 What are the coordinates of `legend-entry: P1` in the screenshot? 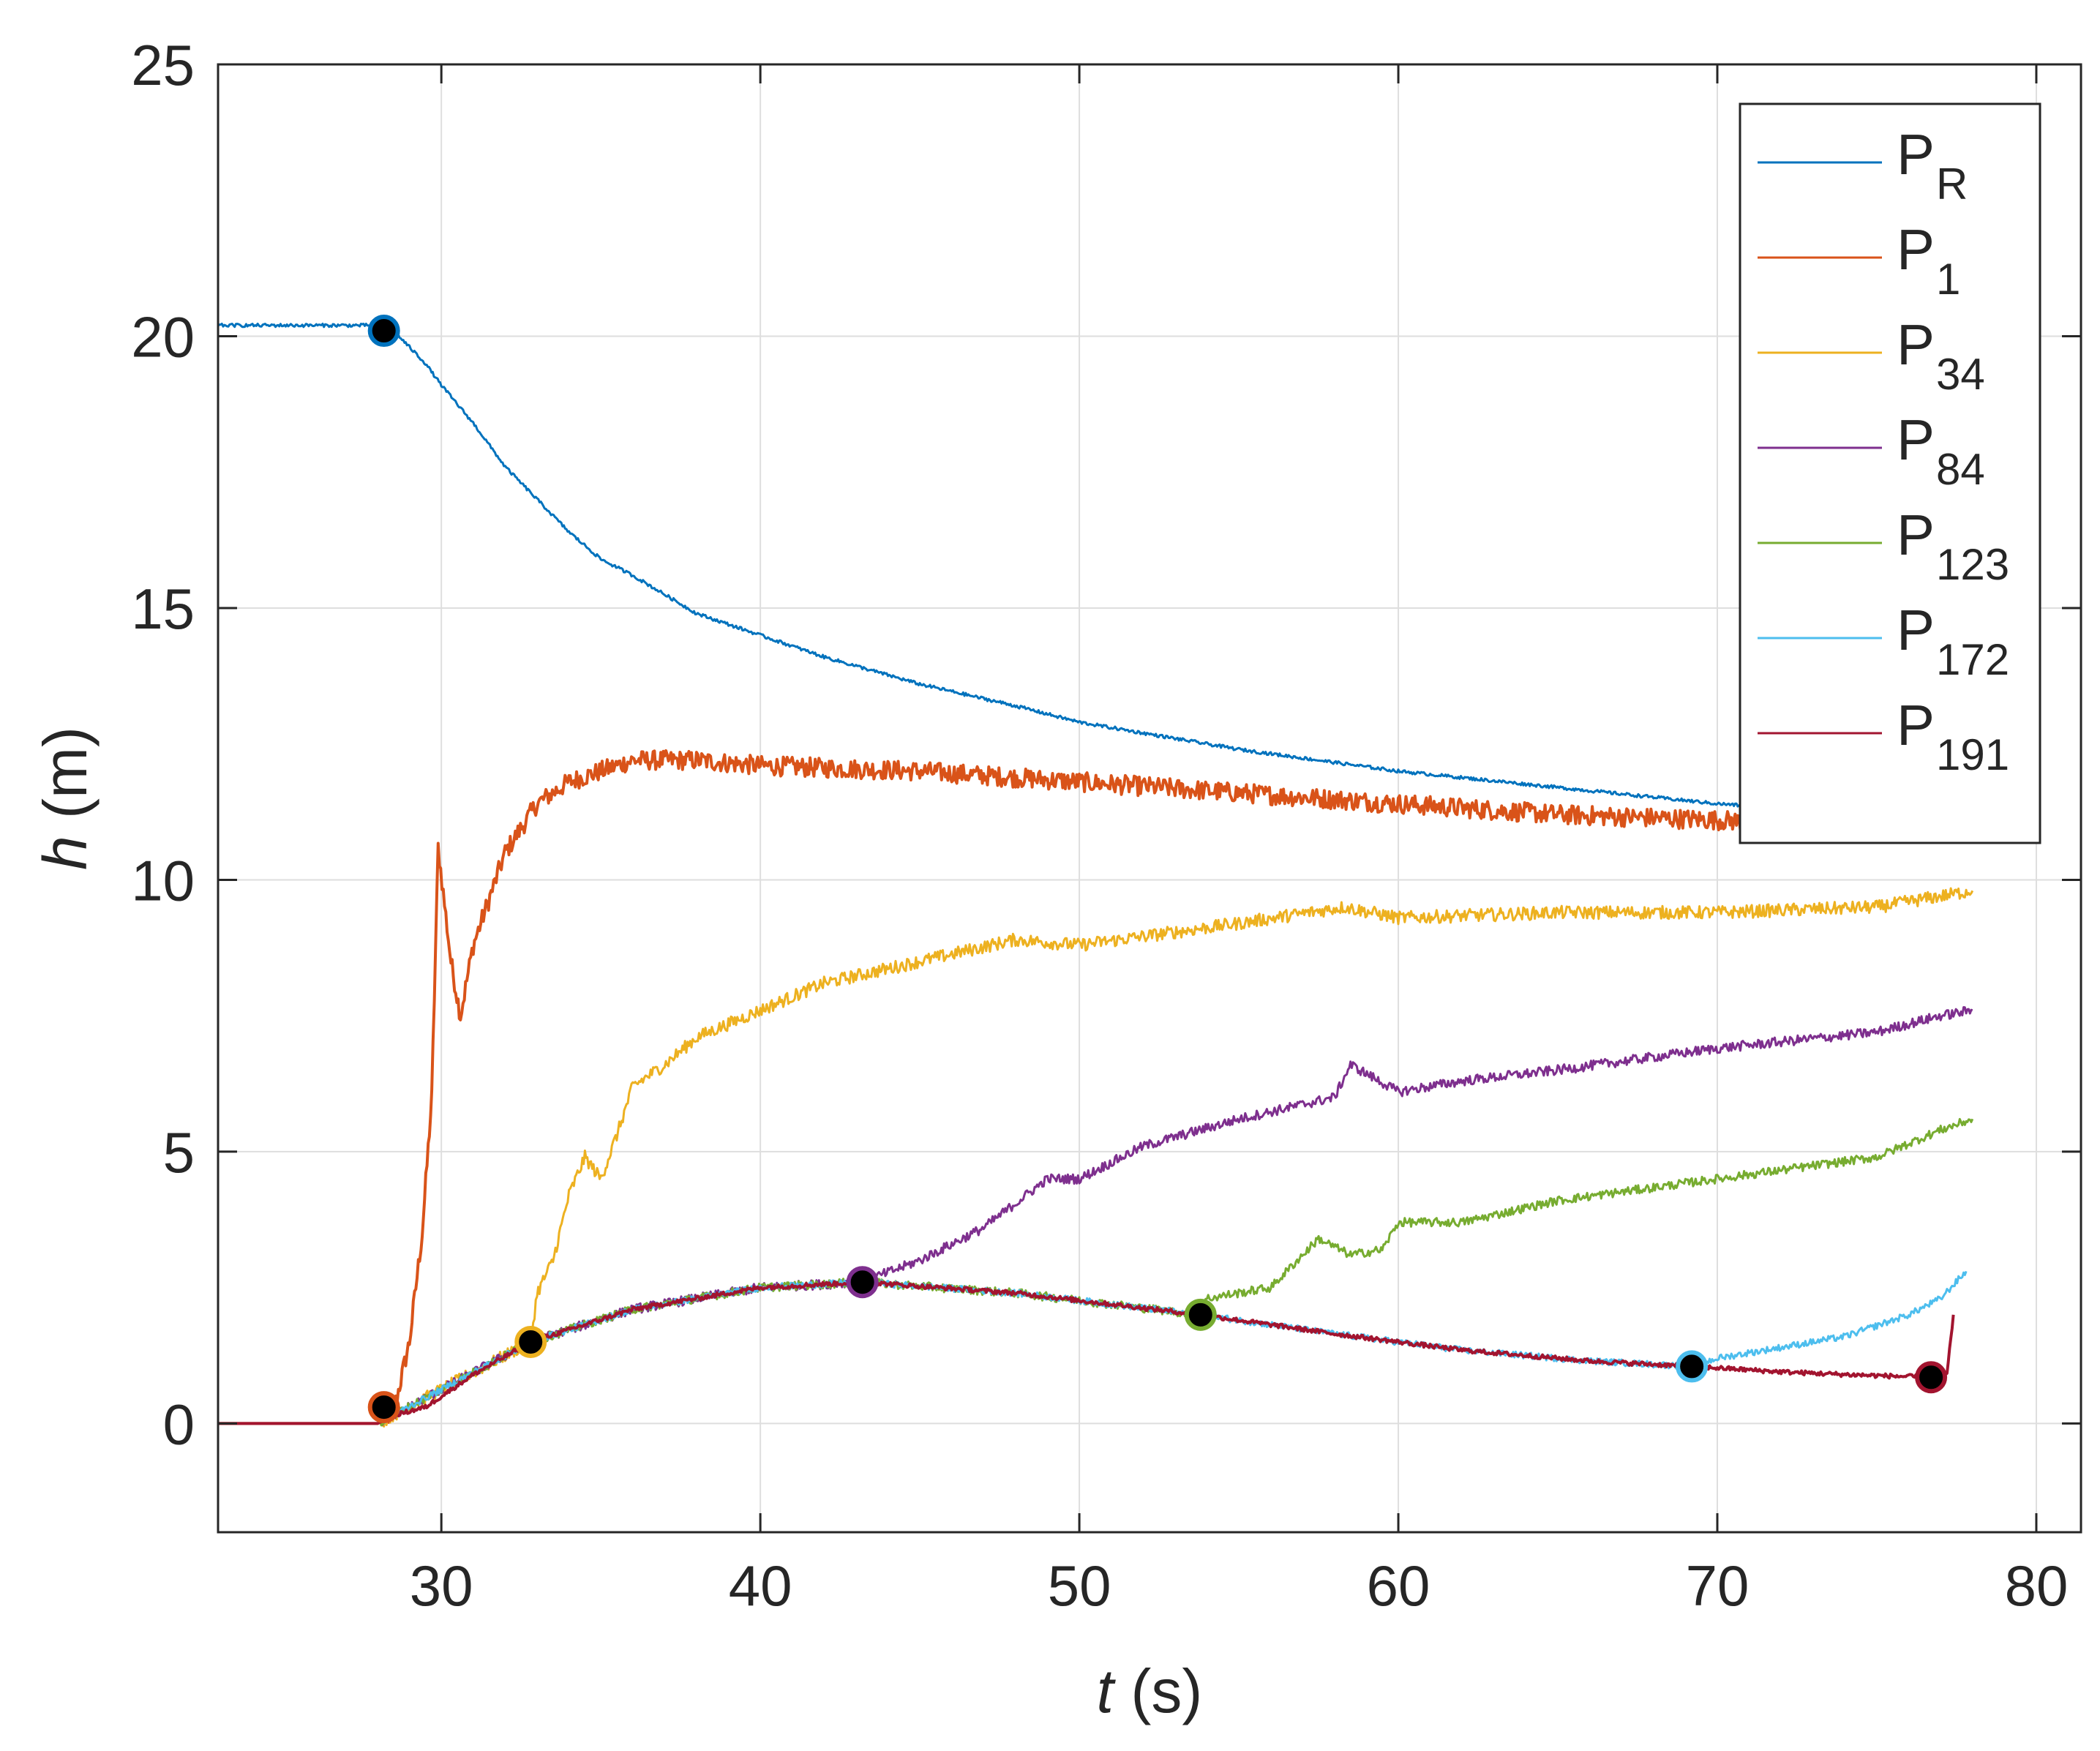 It's located at (1928, 260).